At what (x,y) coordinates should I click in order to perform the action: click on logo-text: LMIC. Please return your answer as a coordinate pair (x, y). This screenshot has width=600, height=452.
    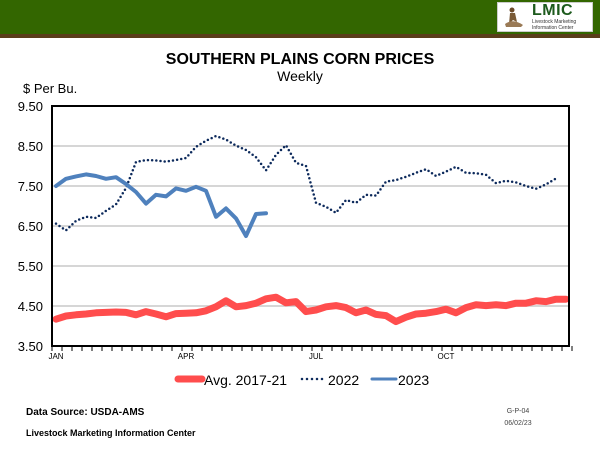
    Looking at the image, I should click on (553, 10).